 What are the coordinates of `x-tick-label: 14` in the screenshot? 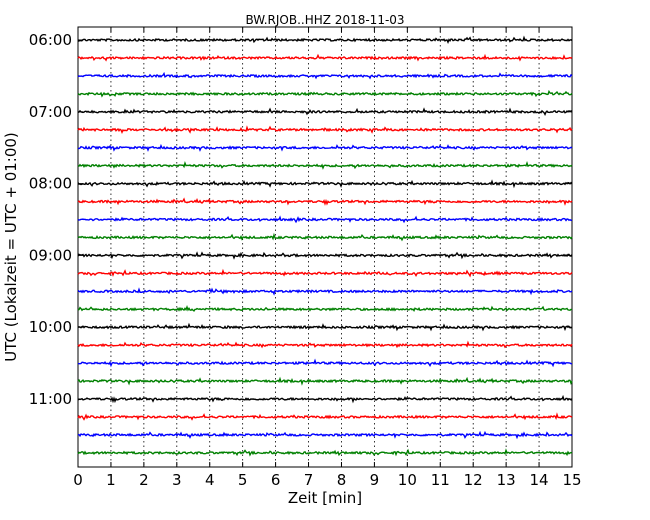 It's located at (539, 480).